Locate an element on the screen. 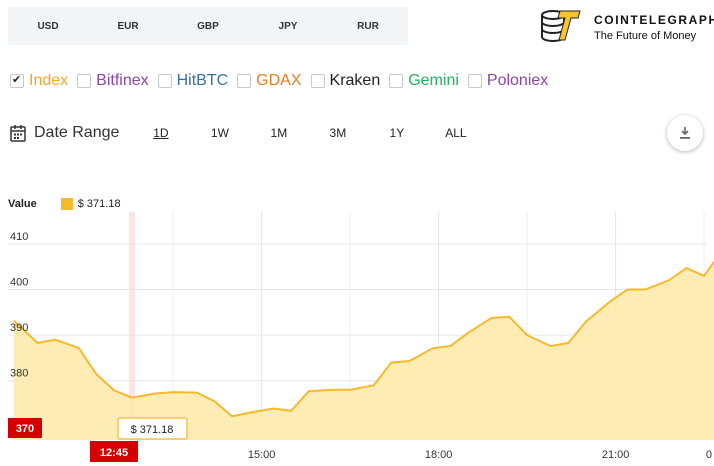 The image size is (714, 466). chart-legend: Value $ 371.18 is located at coordinates (64, 204).